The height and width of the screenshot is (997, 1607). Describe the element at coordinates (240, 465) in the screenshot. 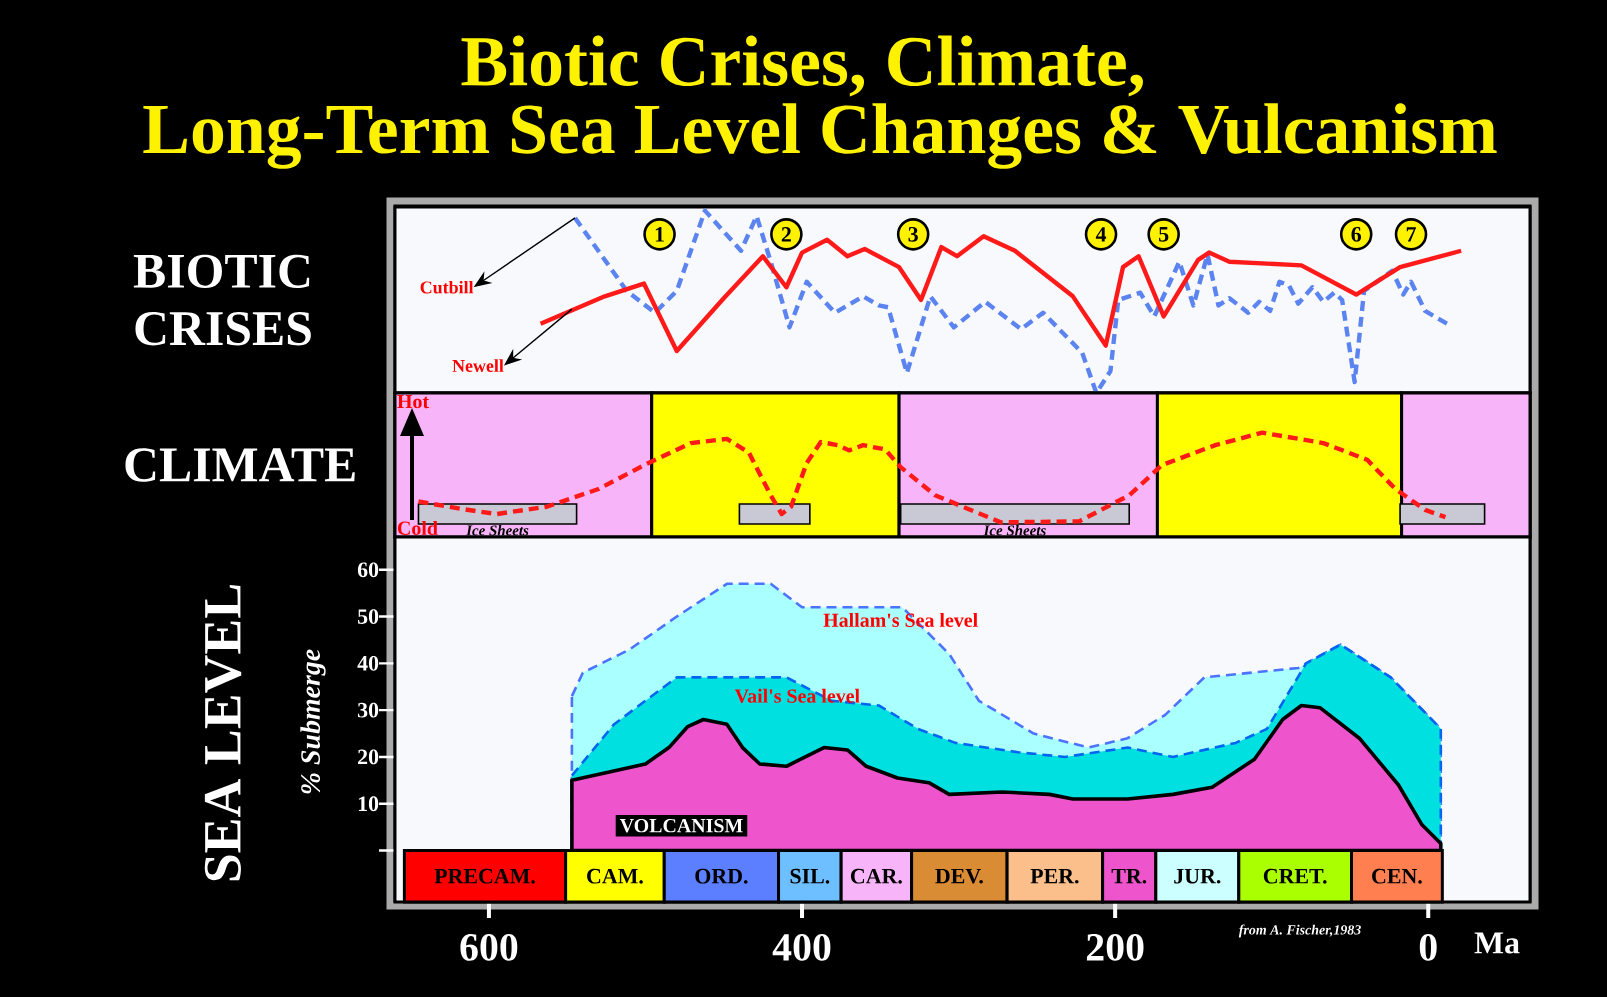

I see `y-axis-title: CLIMATE` at that location.